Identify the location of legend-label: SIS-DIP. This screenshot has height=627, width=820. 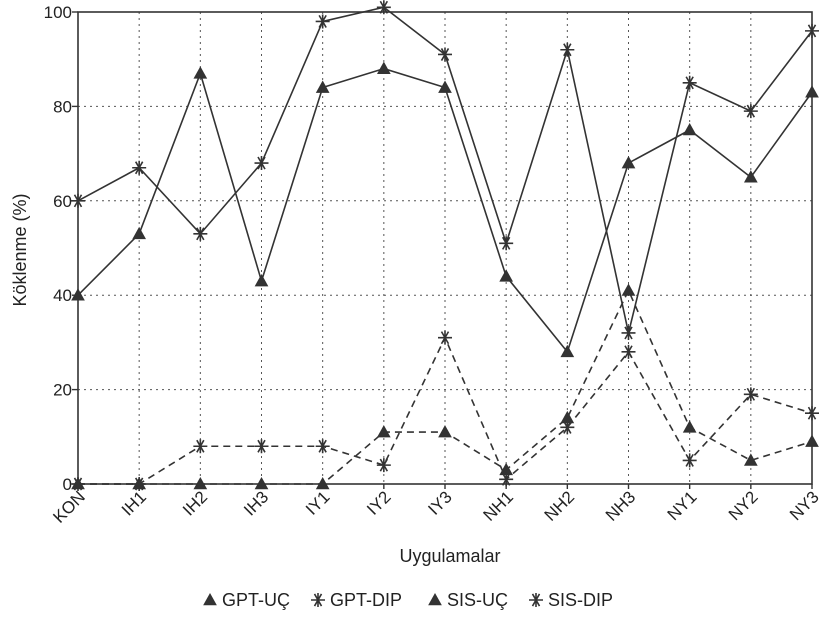
(580, 600).